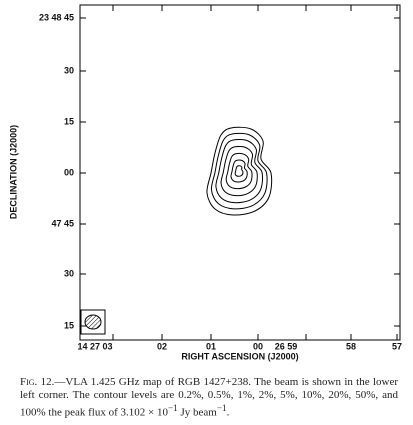  What do you see at coordinates (211, 346) in the screenshot?
I see `x-tick-label: 01` at bounding box center [211, 346].